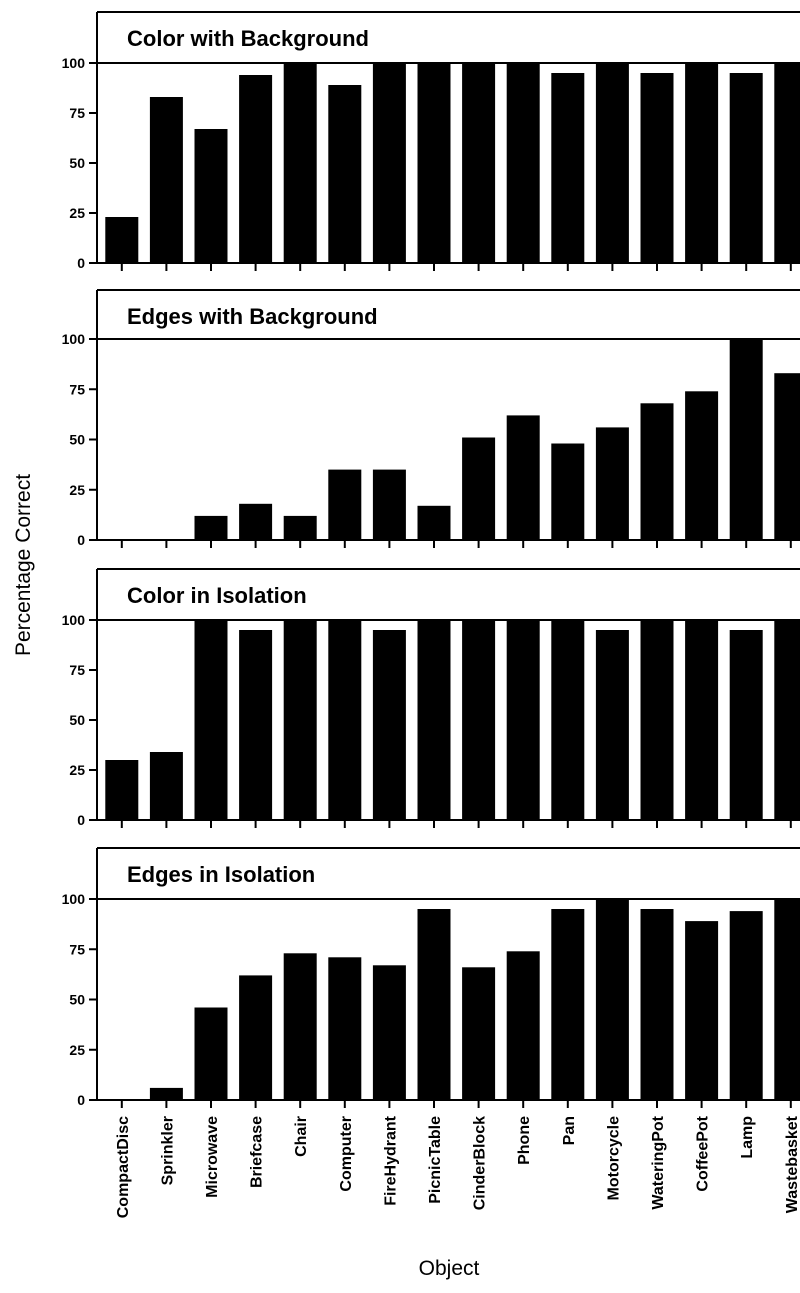 The height and width of the screenshot is (1293, 800). What do you see at coordinates (524, 1140) in the screenshot?
I see `x-tick-label-phone: Phone` at bounding box center [524, 1140].